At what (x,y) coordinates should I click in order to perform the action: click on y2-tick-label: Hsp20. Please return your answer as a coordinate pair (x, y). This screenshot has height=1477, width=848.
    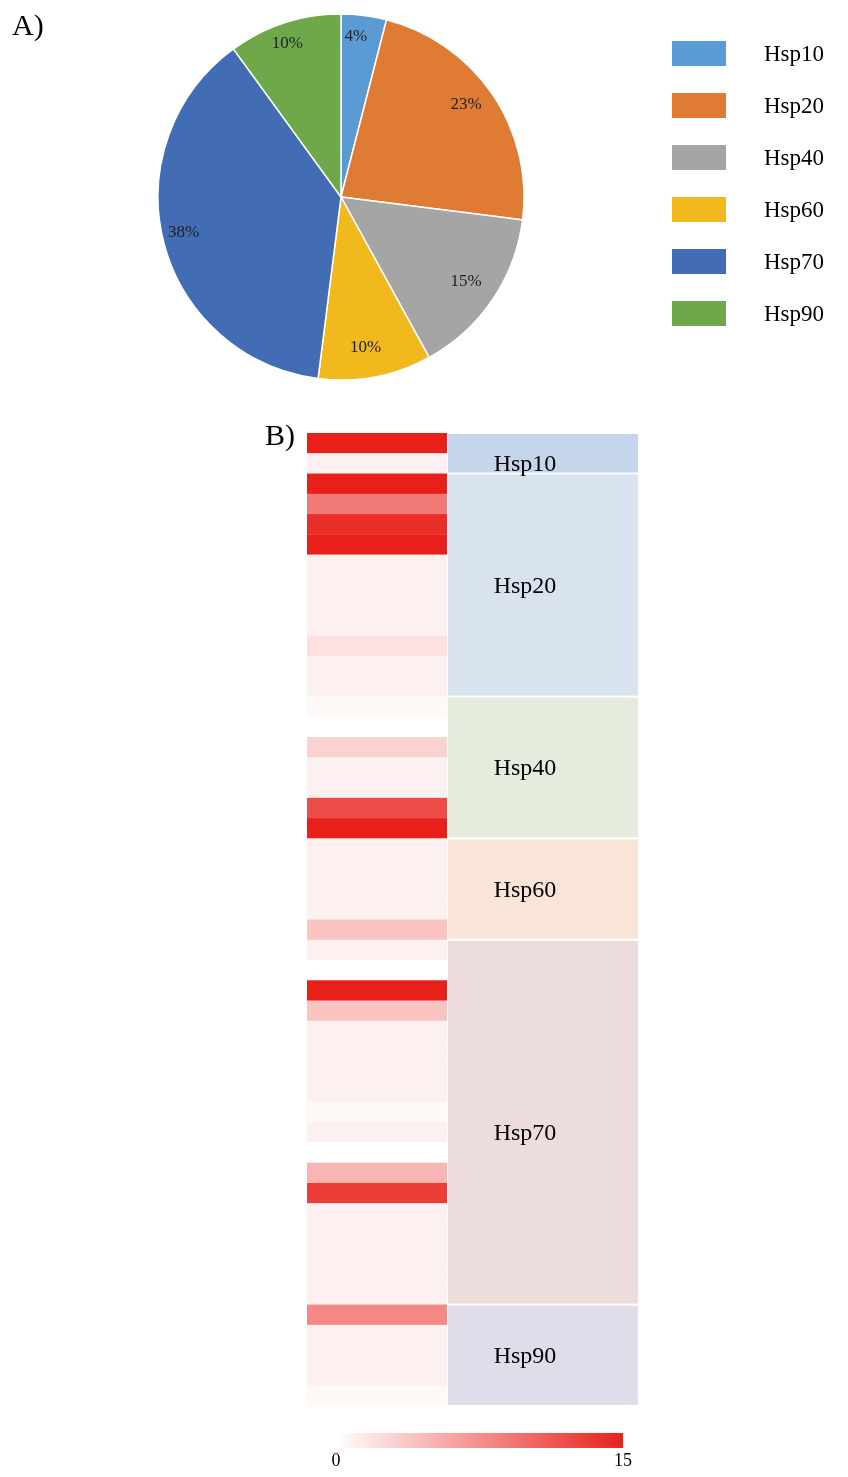
    Looking at the image, I should click on (525, 585).